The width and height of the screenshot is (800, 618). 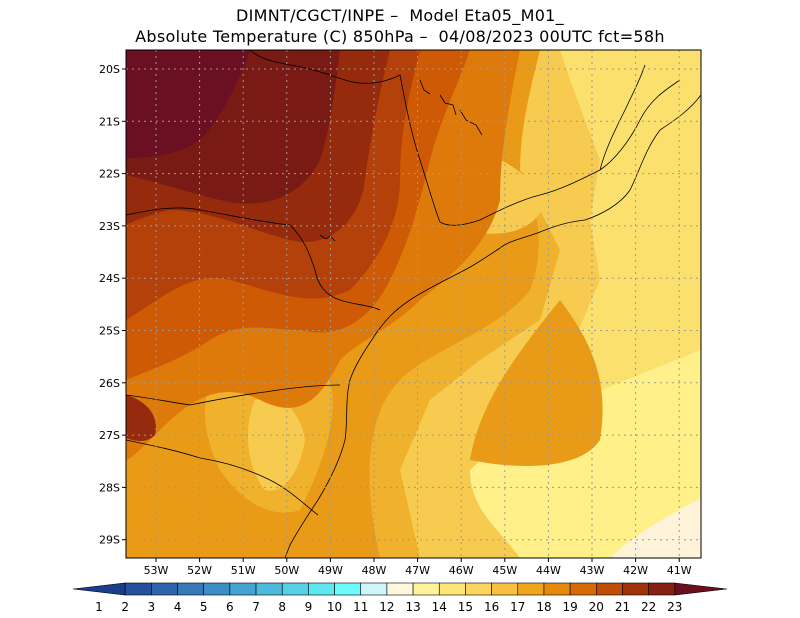 I want to click on colorbar-label: 3, so click(x=152, y=607).